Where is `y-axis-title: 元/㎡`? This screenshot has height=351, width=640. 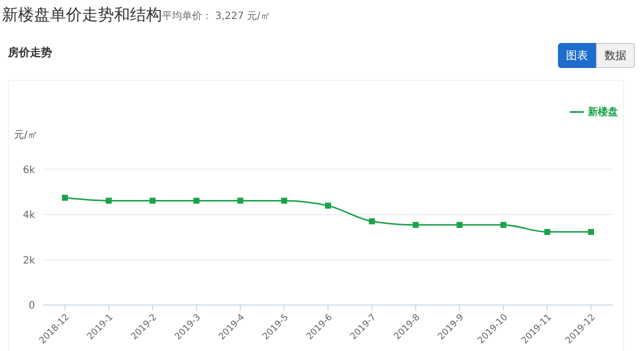 y-axis-title: 元/㎡ is located at coordinates (26, 135).